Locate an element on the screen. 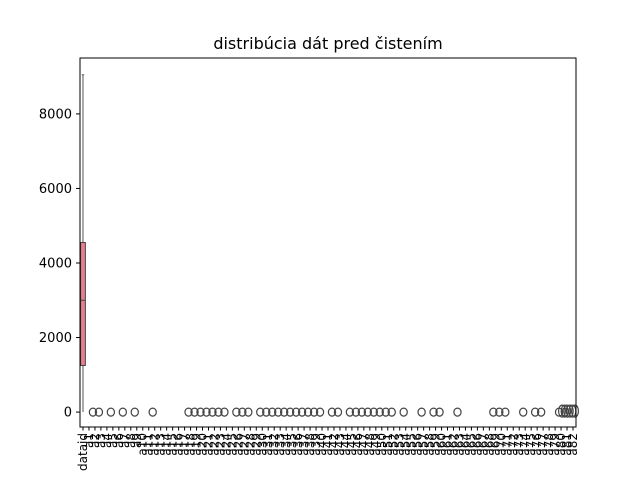  x-tick-label: a67 is located at coordinates (483, 444).